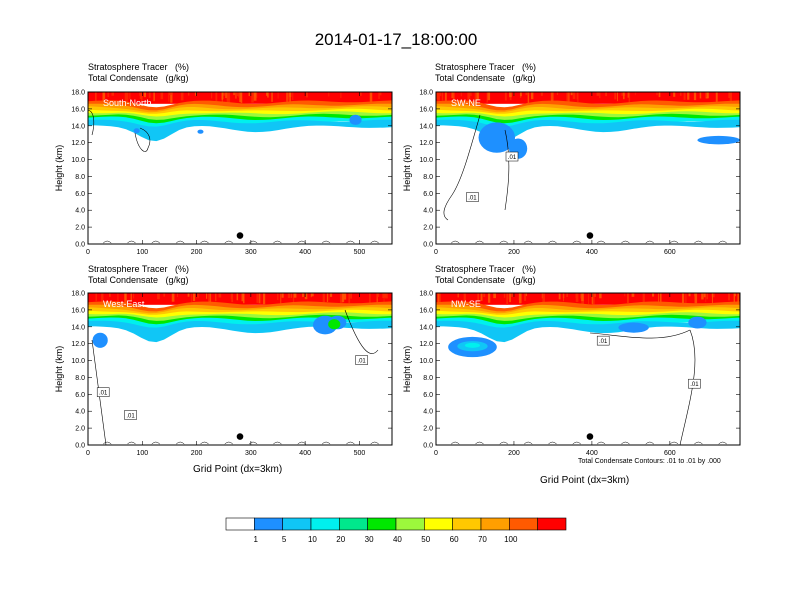 The height and width of the screenshot is (612, 792). Describe the element at coordinates (428, 378) in the screenshot. I see `panel-4-y-tick-label: 8.0` at that location.